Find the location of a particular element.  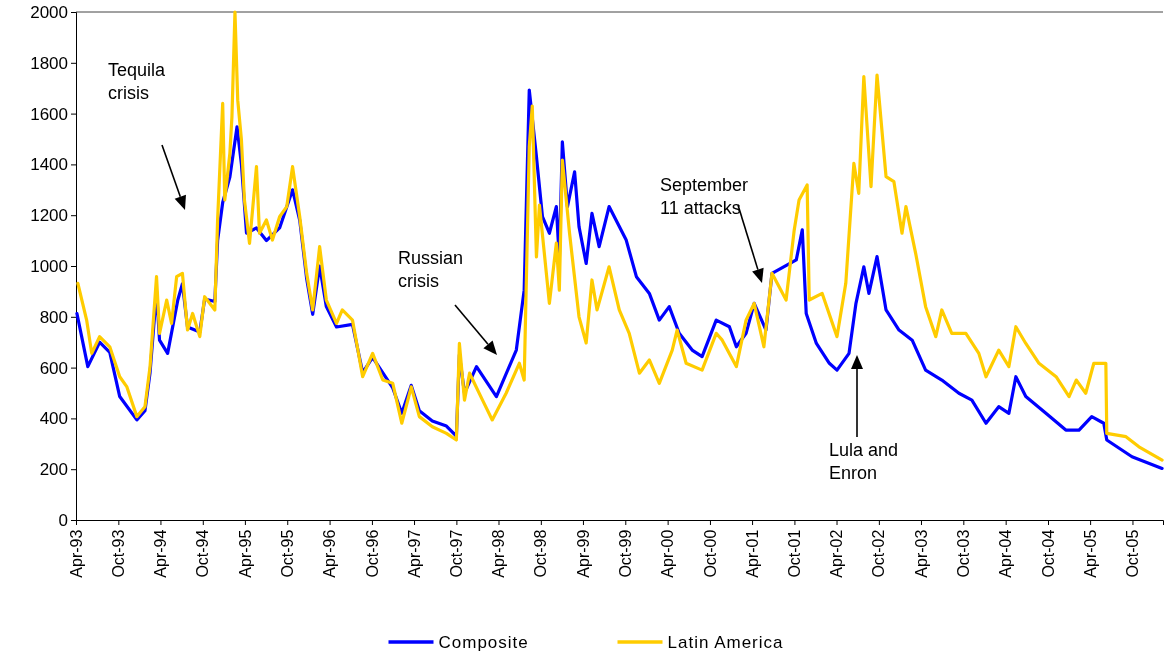

y-tick-label: 200 is located at coordinates (53, 470).